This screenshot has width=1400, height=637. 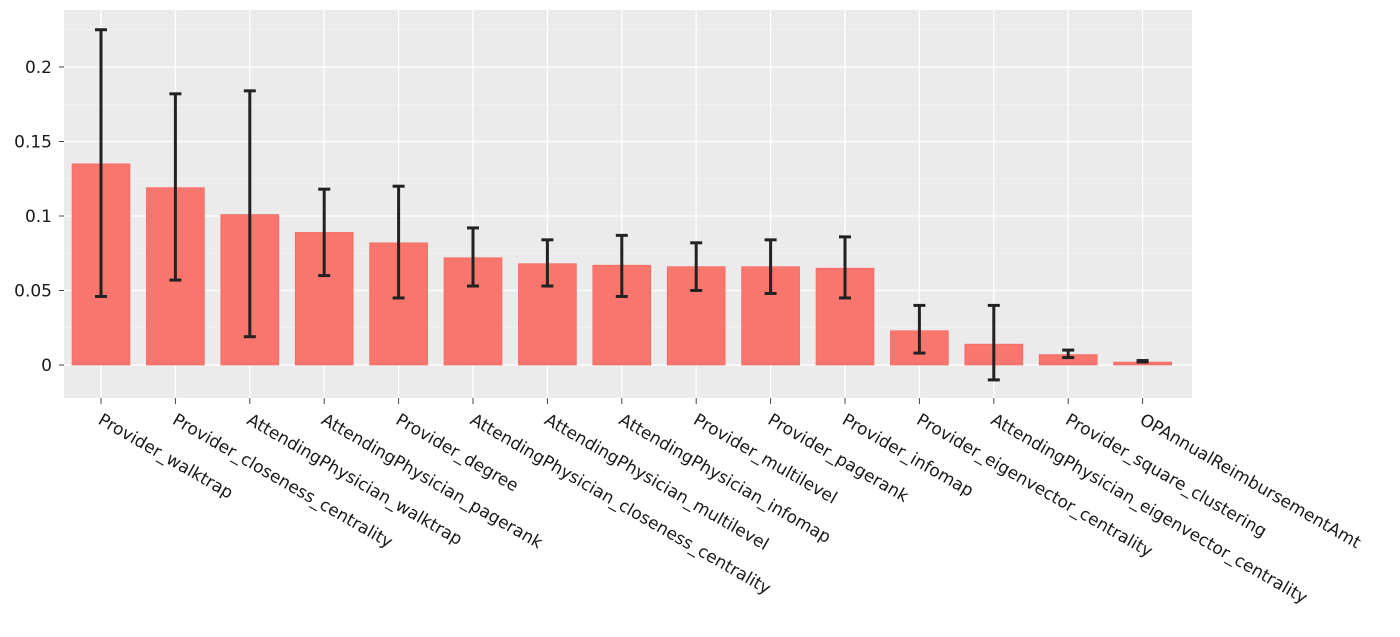 I want to click on y-tick-label: 0.2, so click(x=38, y=68).